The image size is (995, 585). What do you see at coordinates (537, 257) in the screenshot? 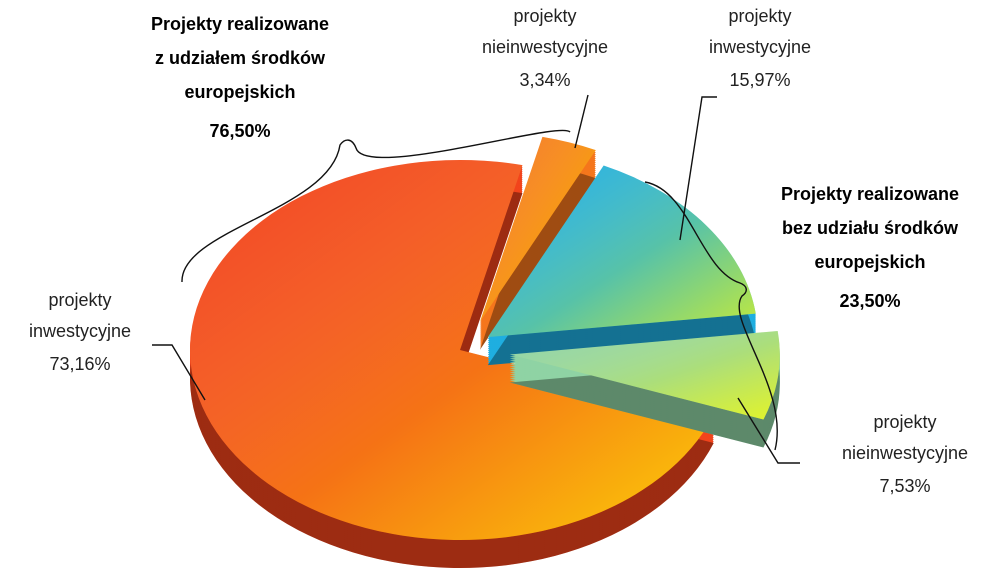
I see `slice-side-shade` at bounding box center [537, 257].